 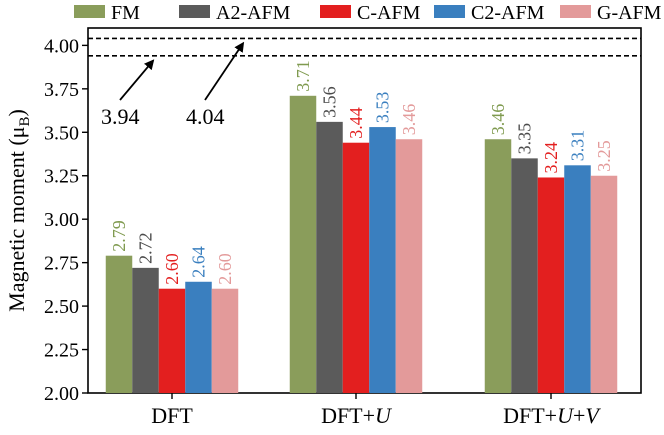 What do you see at coordinates (120, 116) in the screenshot?
I see `reference-label-3.94: 3.94` at bounding box center [120, 116].